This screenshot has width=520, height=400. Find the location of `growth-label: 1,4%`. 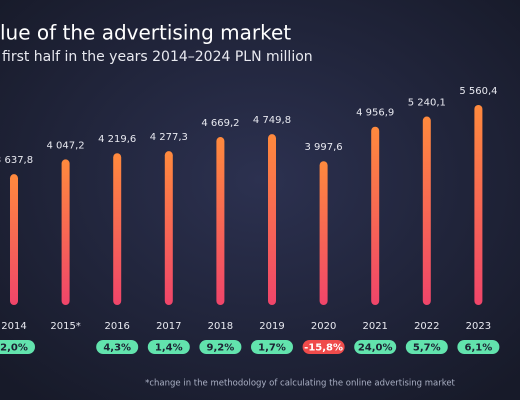

growth-label: 1,4% is located at coordinates (169, 348).